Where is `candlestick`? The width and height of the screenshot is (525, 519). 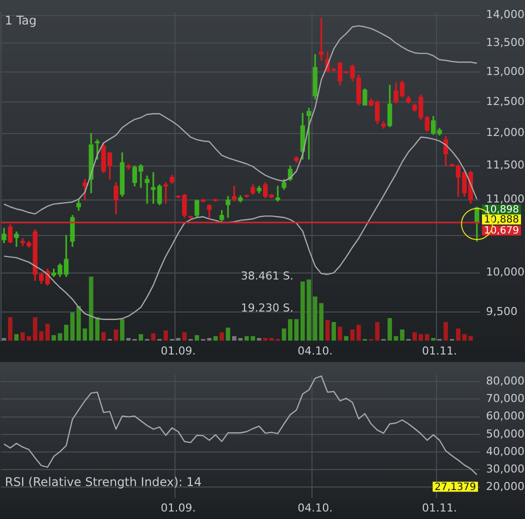
candlestick is located at coordinates (228, 207).